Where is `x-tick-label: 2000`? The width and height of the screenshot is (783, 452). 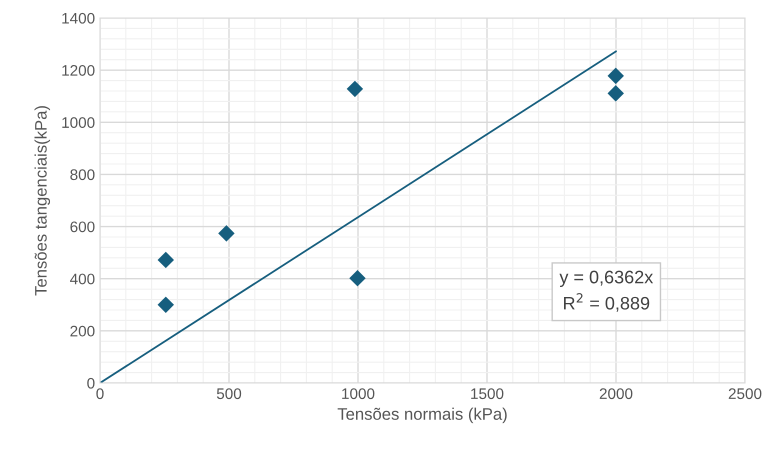
x-tick-label: 2000 is located at coordinates (616, 394).